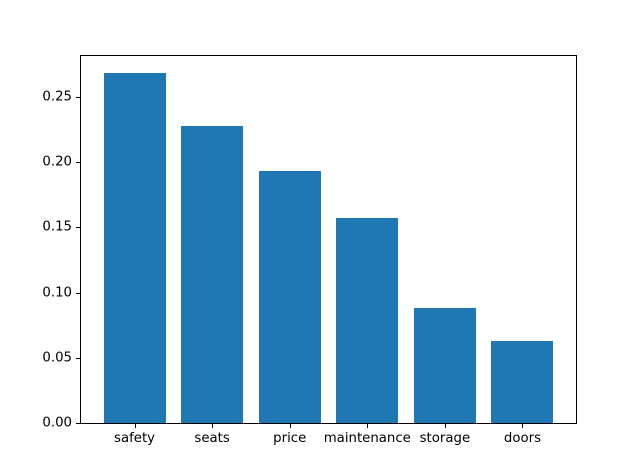  Describe the element at coordinates (57, 358) in the screenshot. I see `y-tick-label: 0.05` at that location.